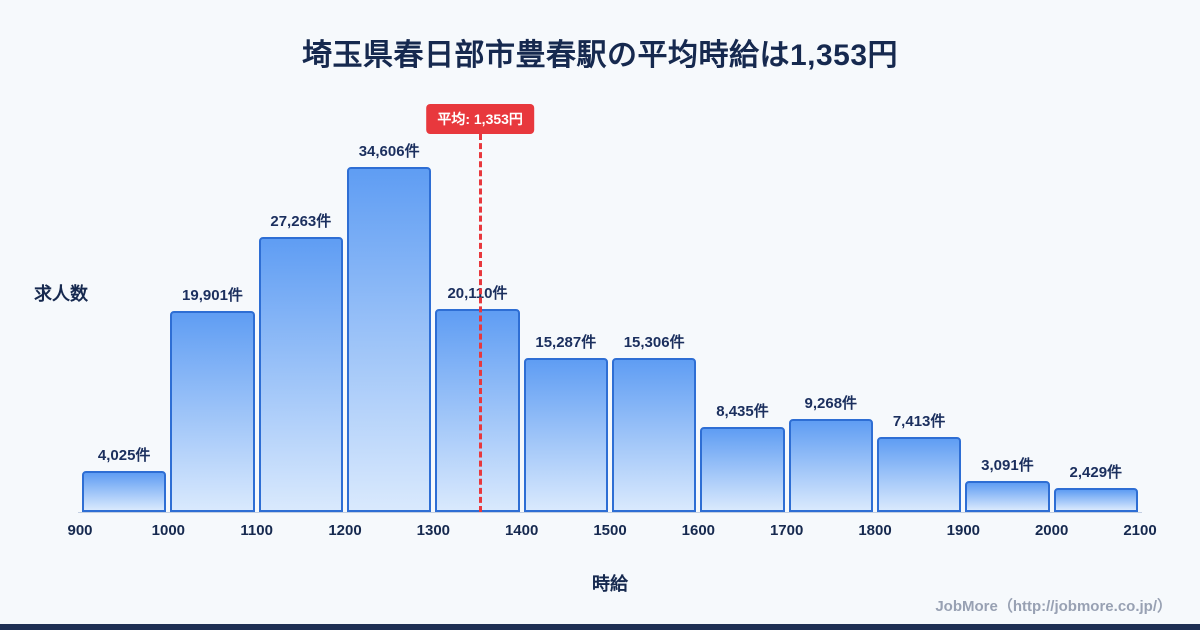 The image size is (1200, 630). I want to click on histogram-bar-group: 20,110件, so click(477, 326).